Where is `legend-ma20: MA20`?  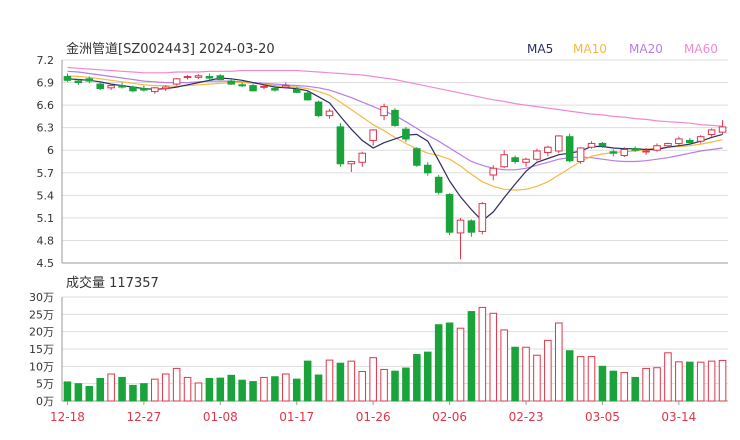
legend-ma20: MA20 is located at coordinates (646, 49).